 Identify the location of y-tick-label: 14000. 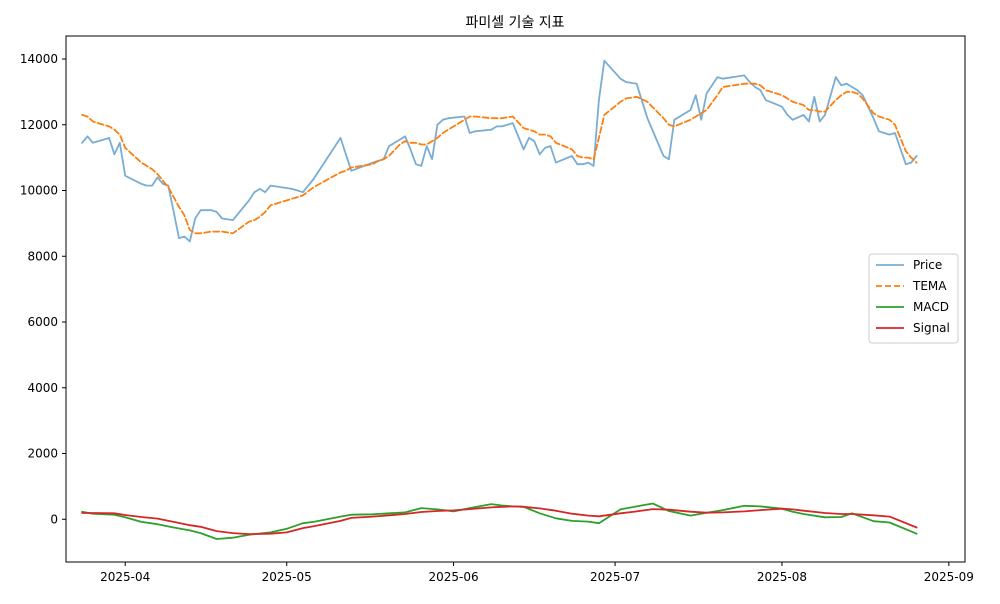
(39, 59).